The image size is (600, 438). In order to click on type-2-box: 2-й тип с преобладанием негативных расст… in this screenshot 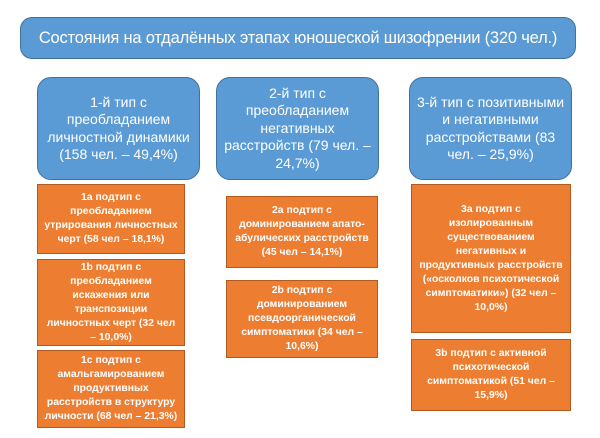, I will do `click(297, 128)`.